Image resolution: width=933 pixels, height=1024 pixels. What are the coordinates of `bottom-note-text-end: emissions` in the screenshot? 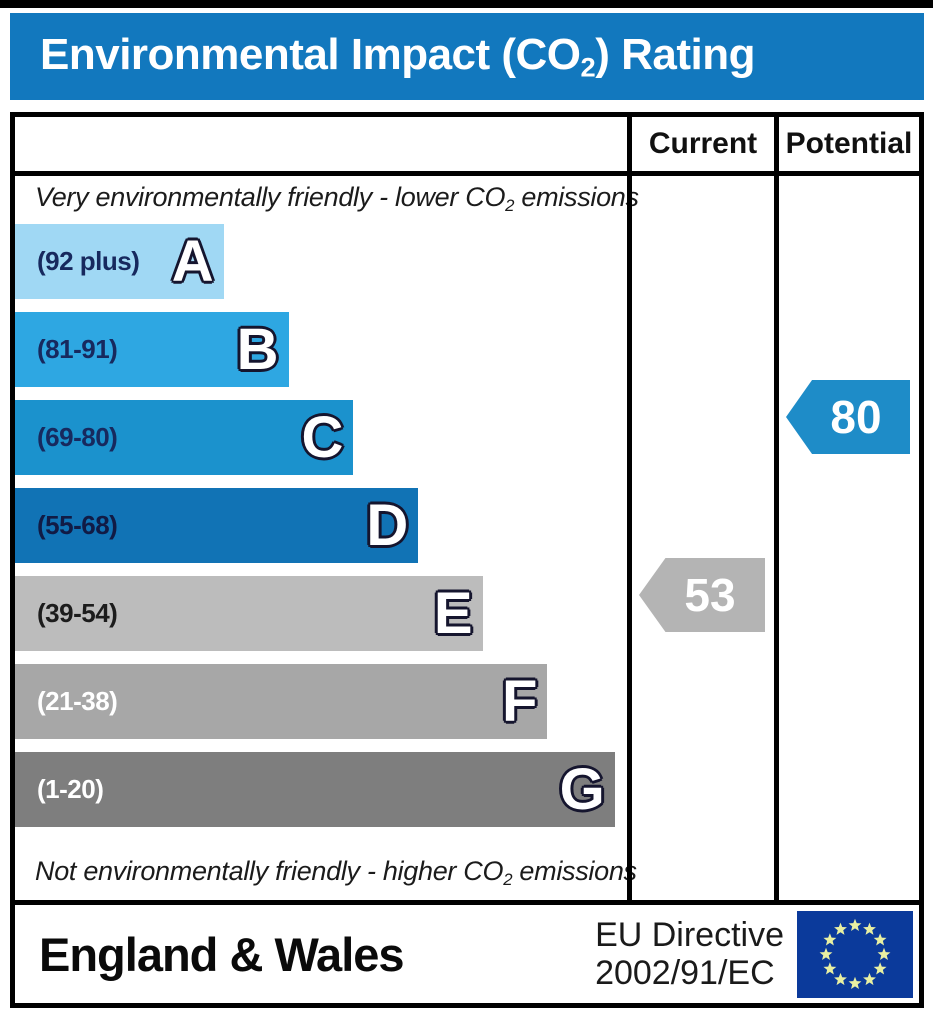 It's located at (574, 870).